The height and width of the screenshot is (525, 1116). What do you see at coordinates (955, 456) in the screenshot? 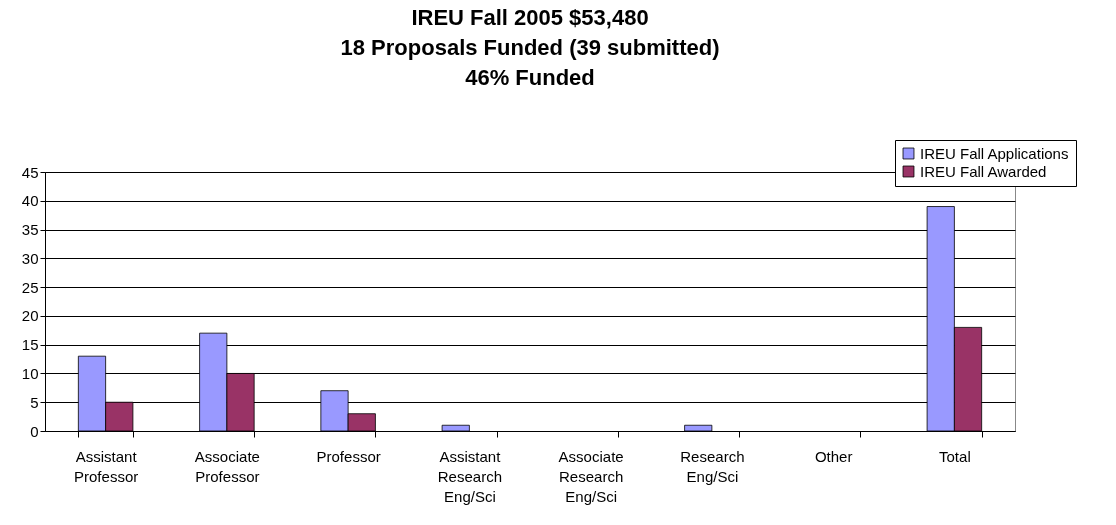
I see `x-tick-label: Total` at bounding box center [955, 456].